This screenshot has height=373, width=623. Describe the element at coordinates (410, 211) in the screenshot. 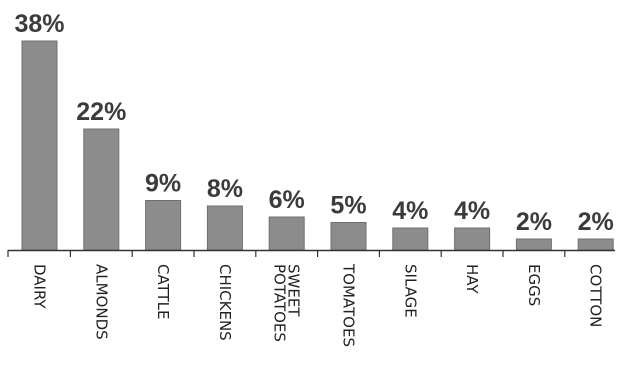

I see `value-label-silage: 4%` at that location.